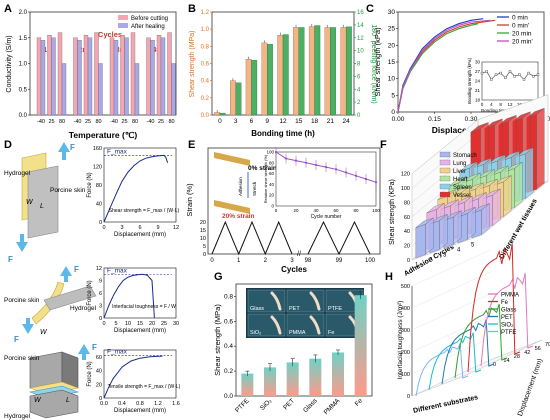  I want to click on f-label-4: F, so click(16, 339).